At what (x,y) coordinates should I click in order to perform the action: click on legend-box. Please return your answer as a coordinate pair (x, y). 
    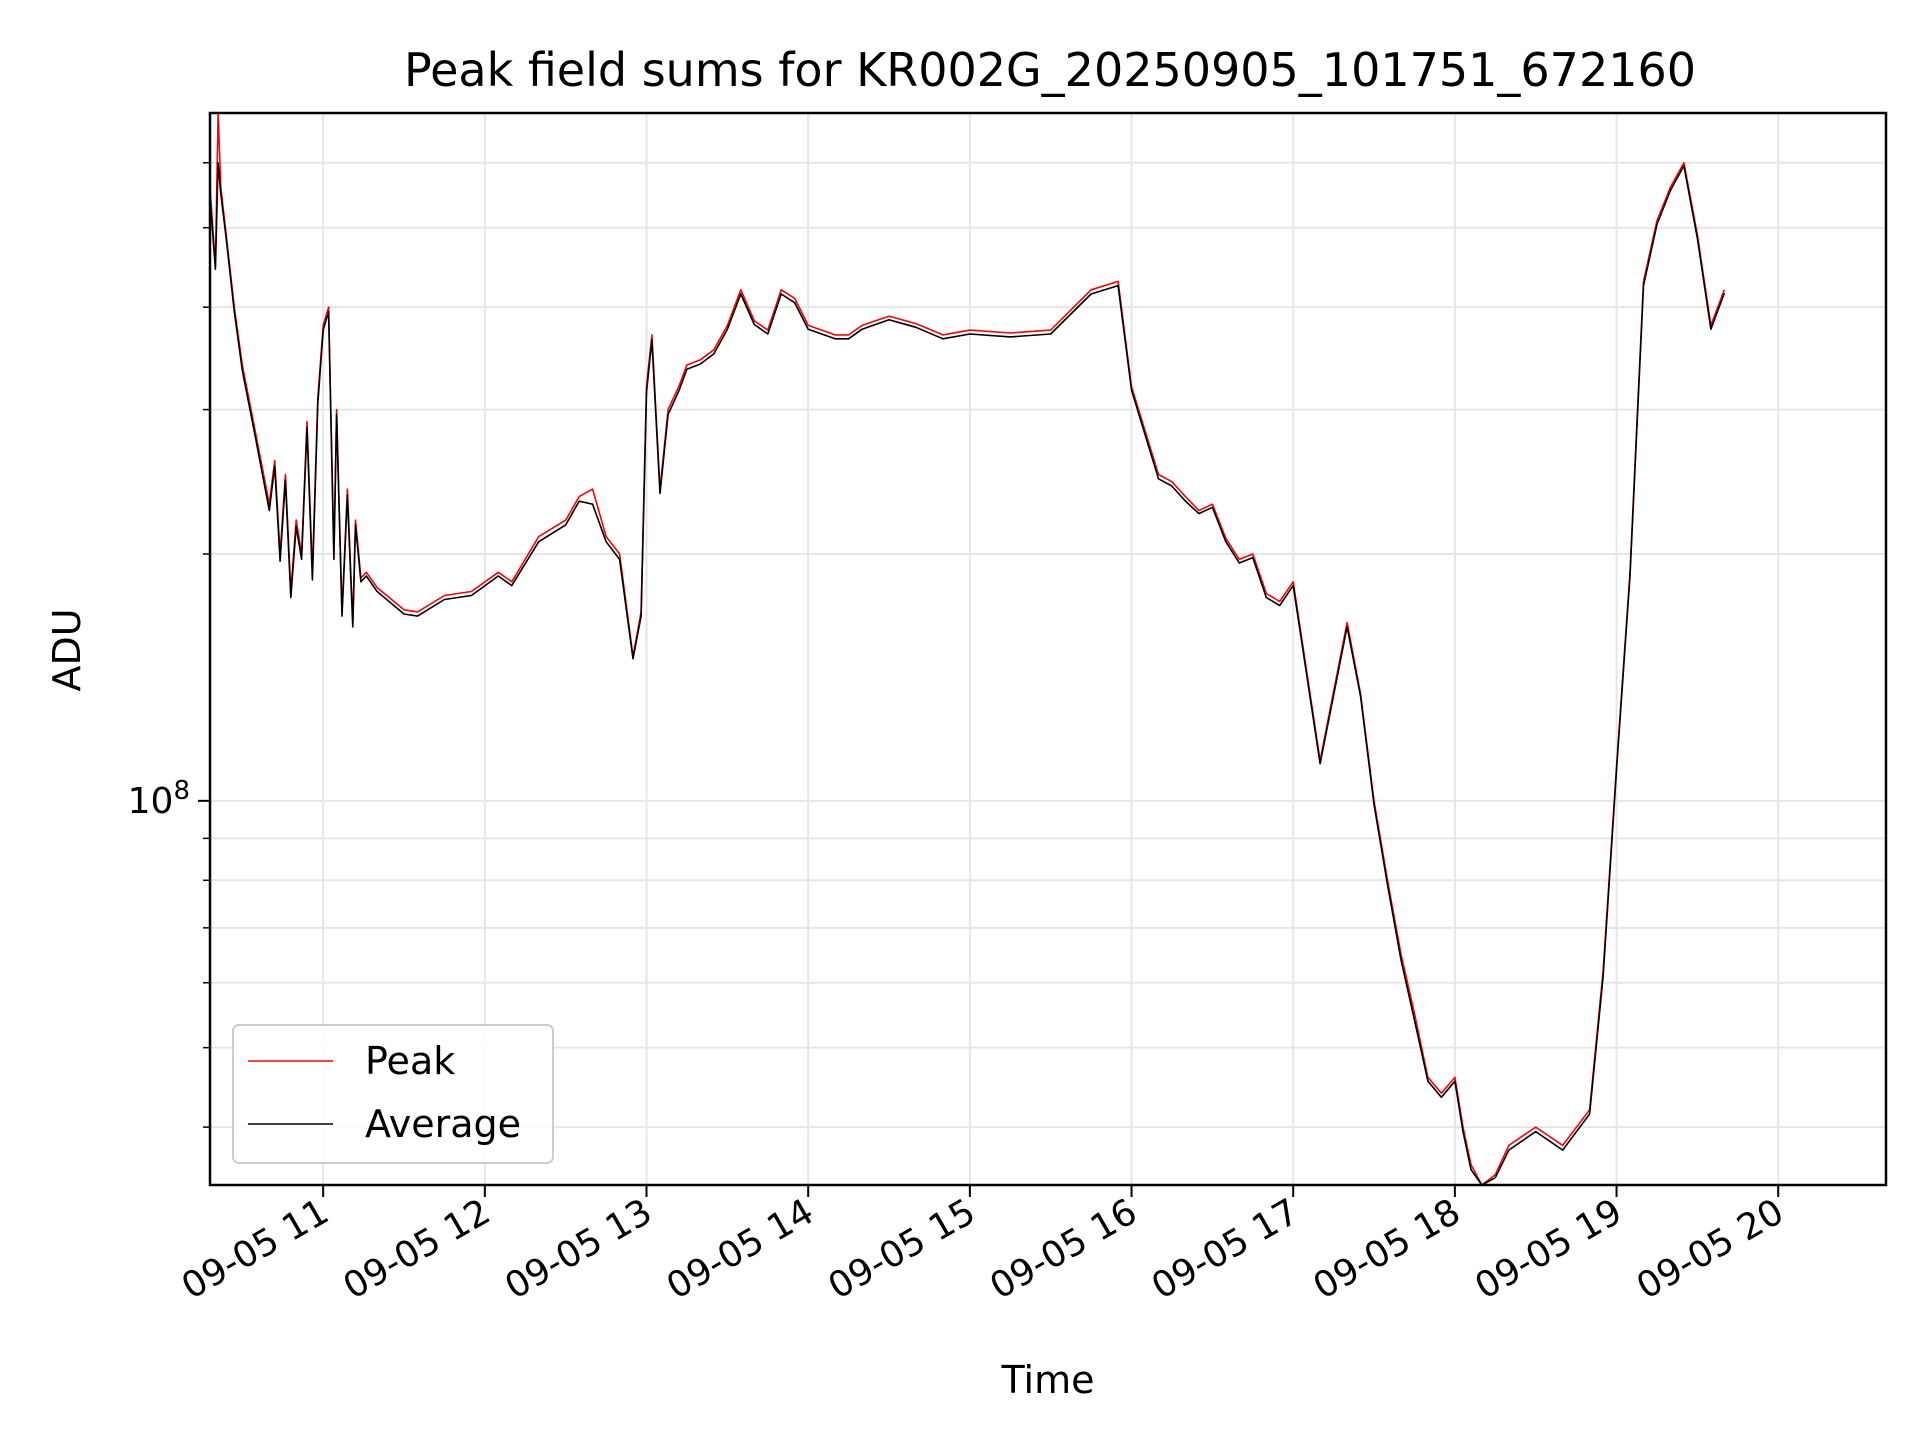
    Looking at the image, I should click on (393, 1094).